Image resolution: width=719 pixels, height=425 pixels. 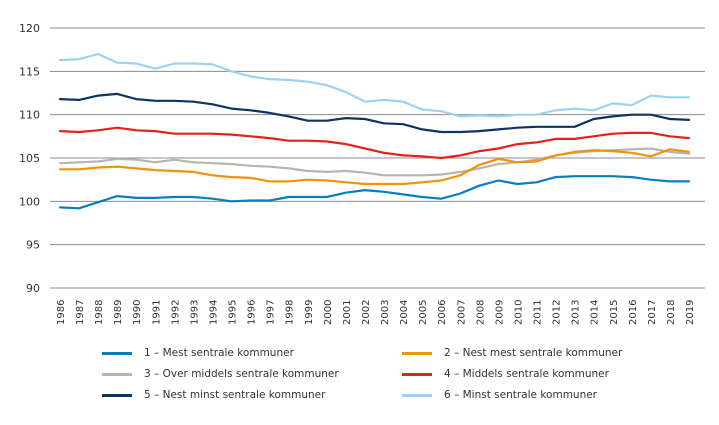 What do you see at coordinates (671, 312) in the screenshot?
I see `x-tick-label: 2018` at bounding box center [671, 312].